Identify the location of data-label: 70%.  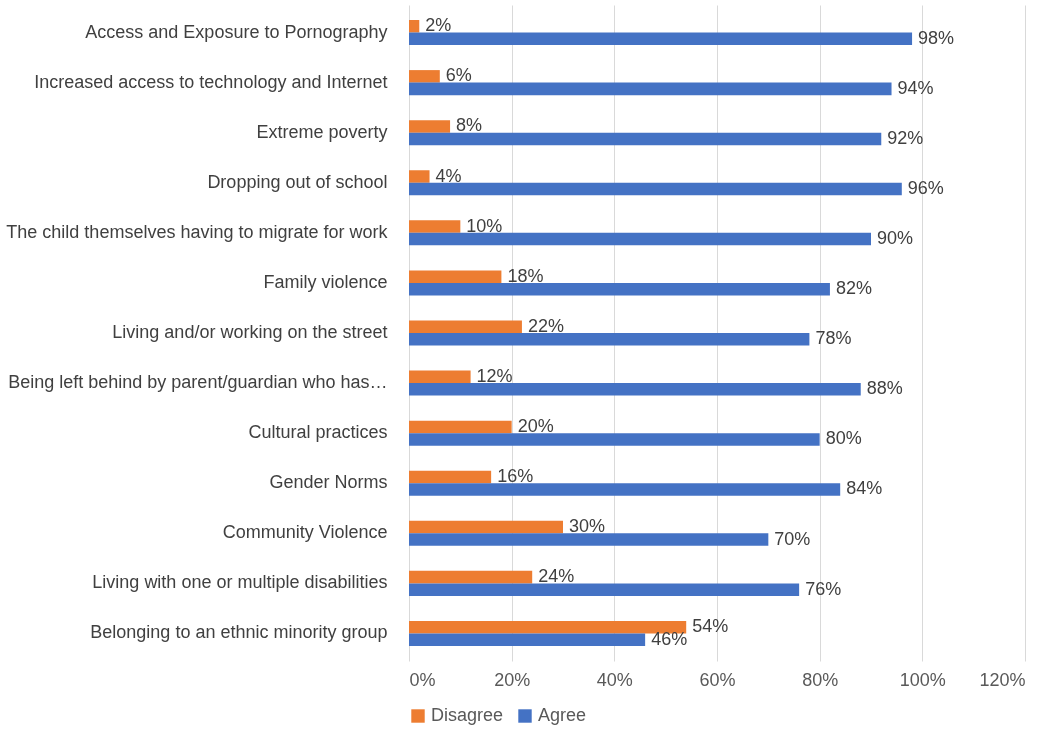
(792, 538).